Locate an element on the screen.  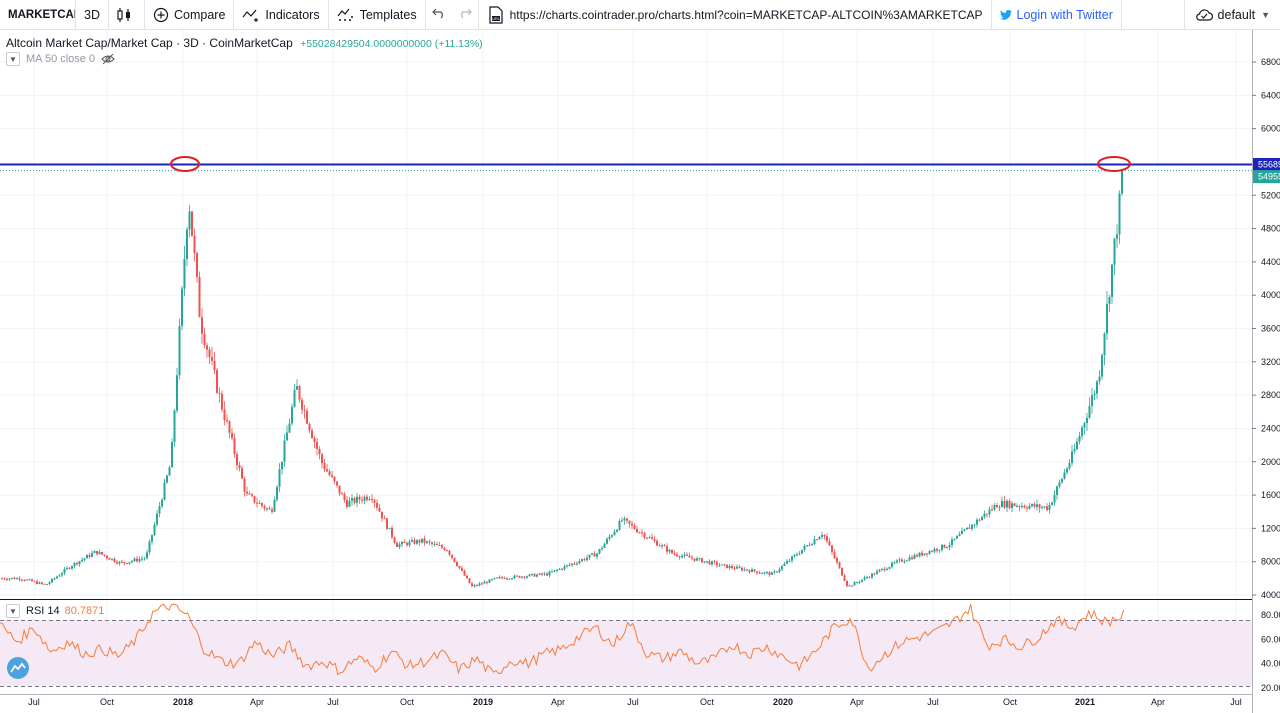
annotation-ellipse-2018-top is located at coordinates (185, 164).